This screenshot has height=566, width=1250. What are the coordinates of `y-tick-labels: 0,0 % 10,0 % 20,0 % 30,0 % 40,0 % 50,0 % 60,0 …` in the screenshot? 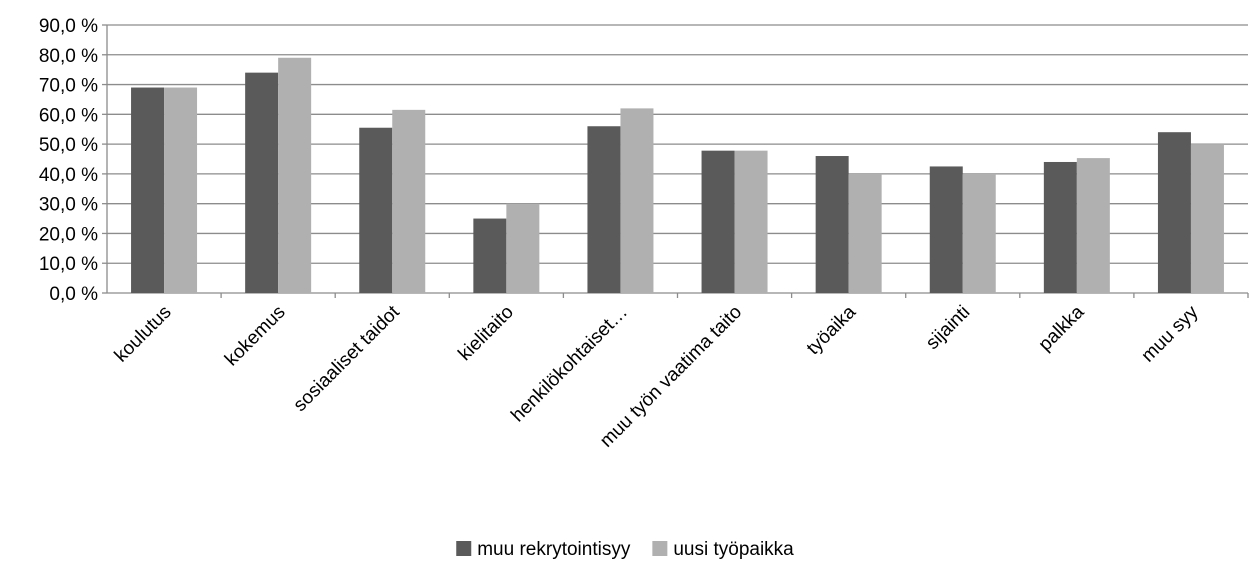 It's located at (68, 160).